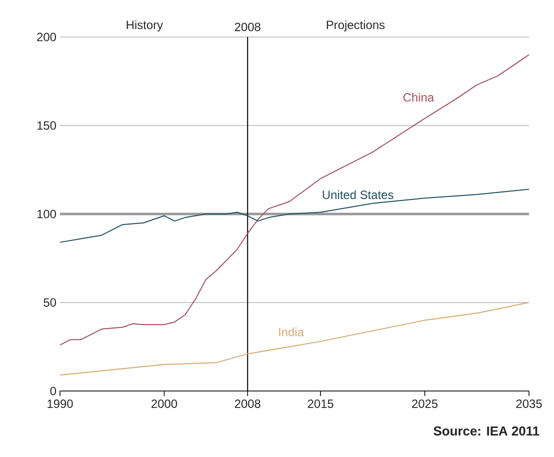 This screenshot has width=554, height=457. What do you see at coordinates (291, 332) in the screenshot?
I see `series-label: India` at bounding box center [291, 332].